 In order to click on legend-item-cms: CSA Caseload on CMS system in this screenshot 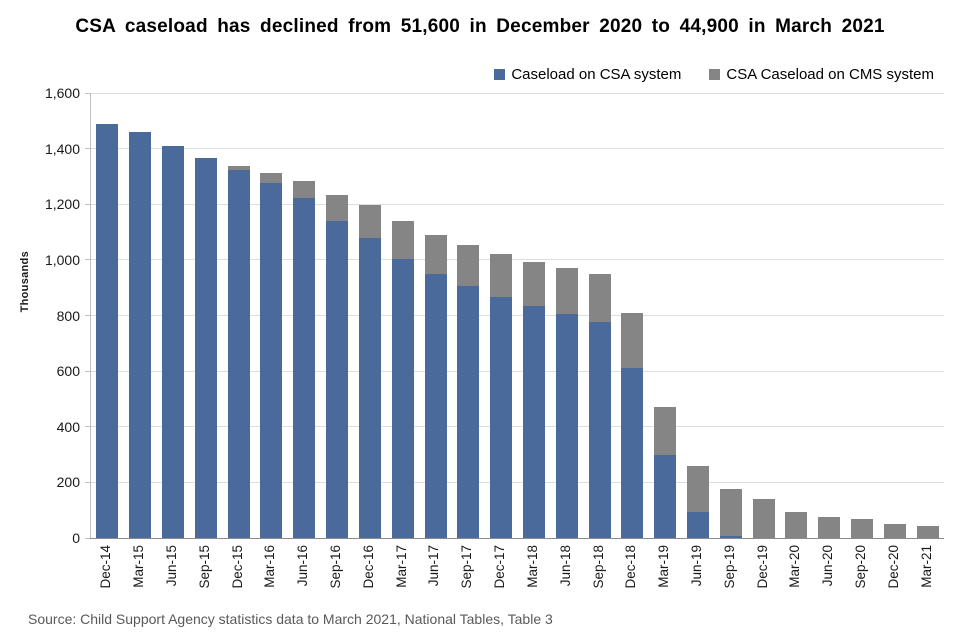, I will do `click(821, 74)`.